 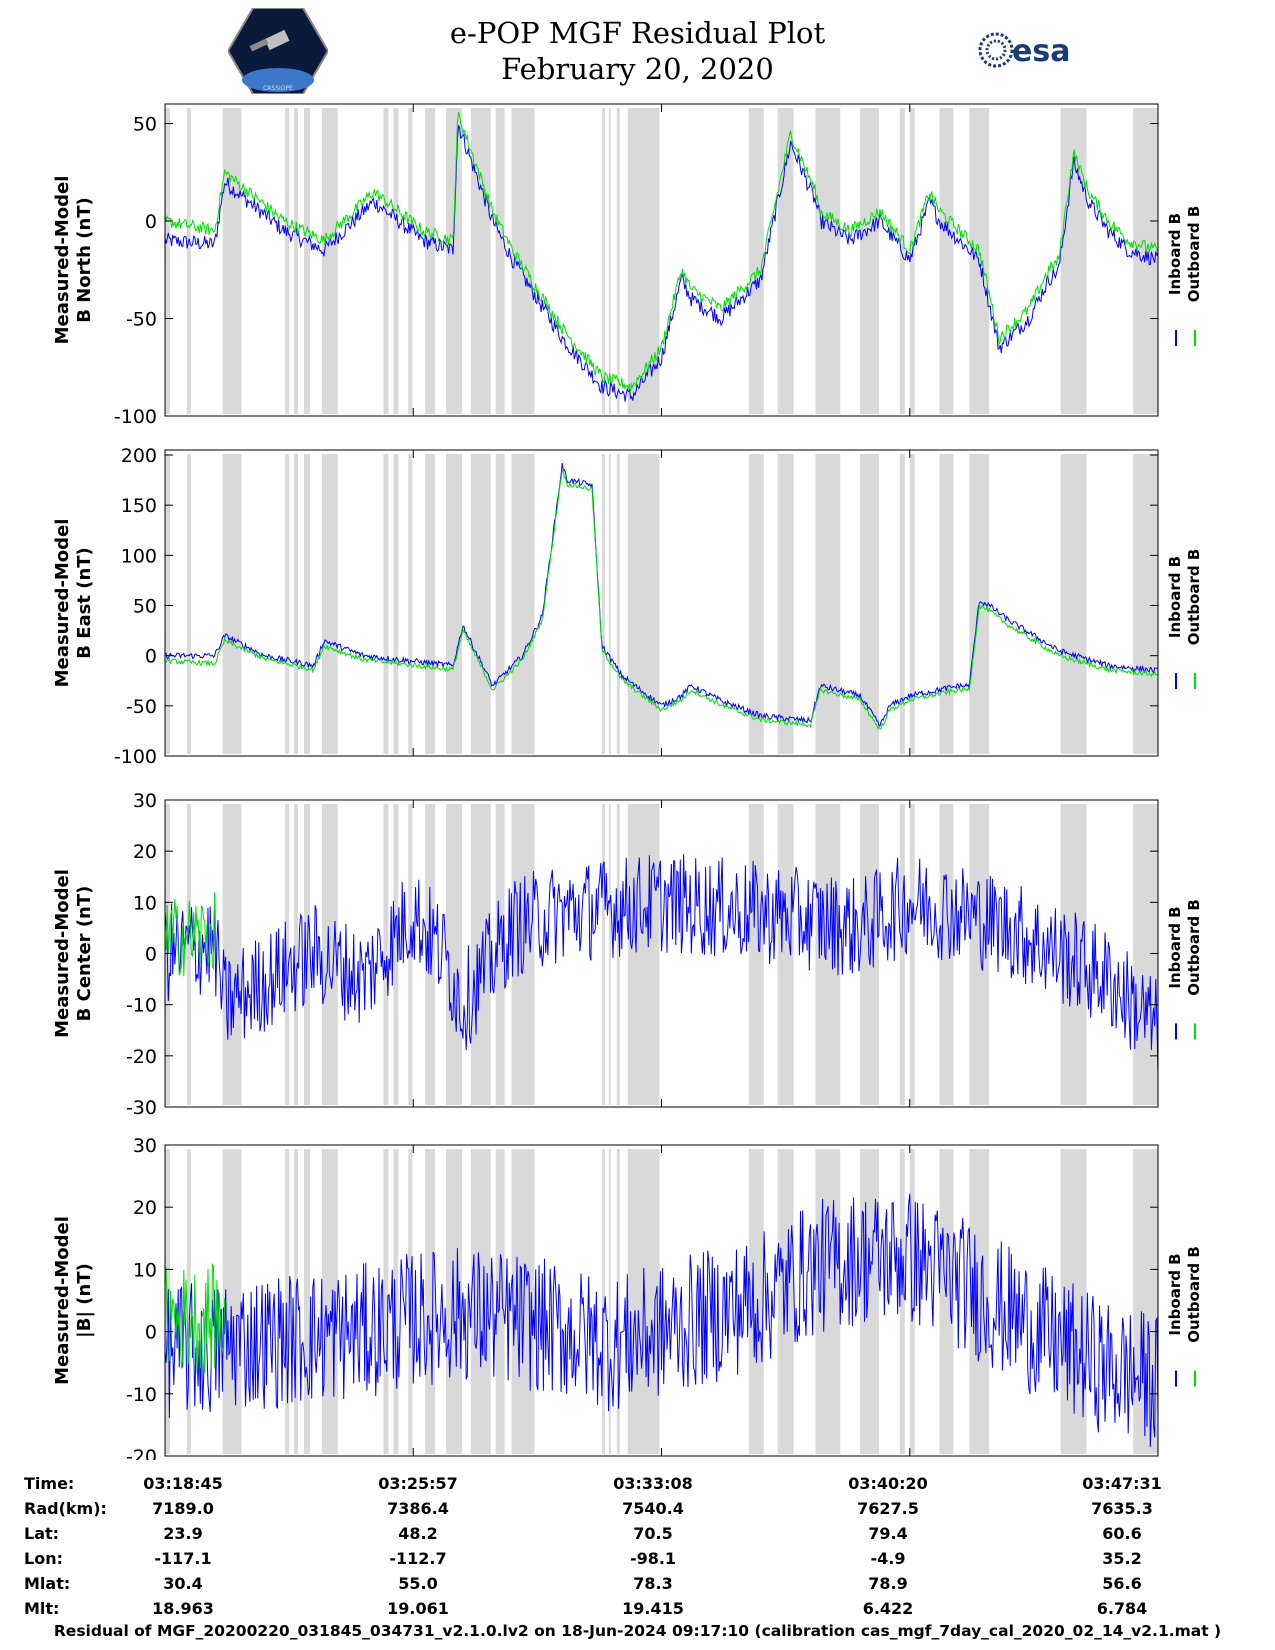 What do you see at coordinates (653, 1583) in the screenshot?
I see `table-cell: 78.3` at bounding box center [653, 1583].